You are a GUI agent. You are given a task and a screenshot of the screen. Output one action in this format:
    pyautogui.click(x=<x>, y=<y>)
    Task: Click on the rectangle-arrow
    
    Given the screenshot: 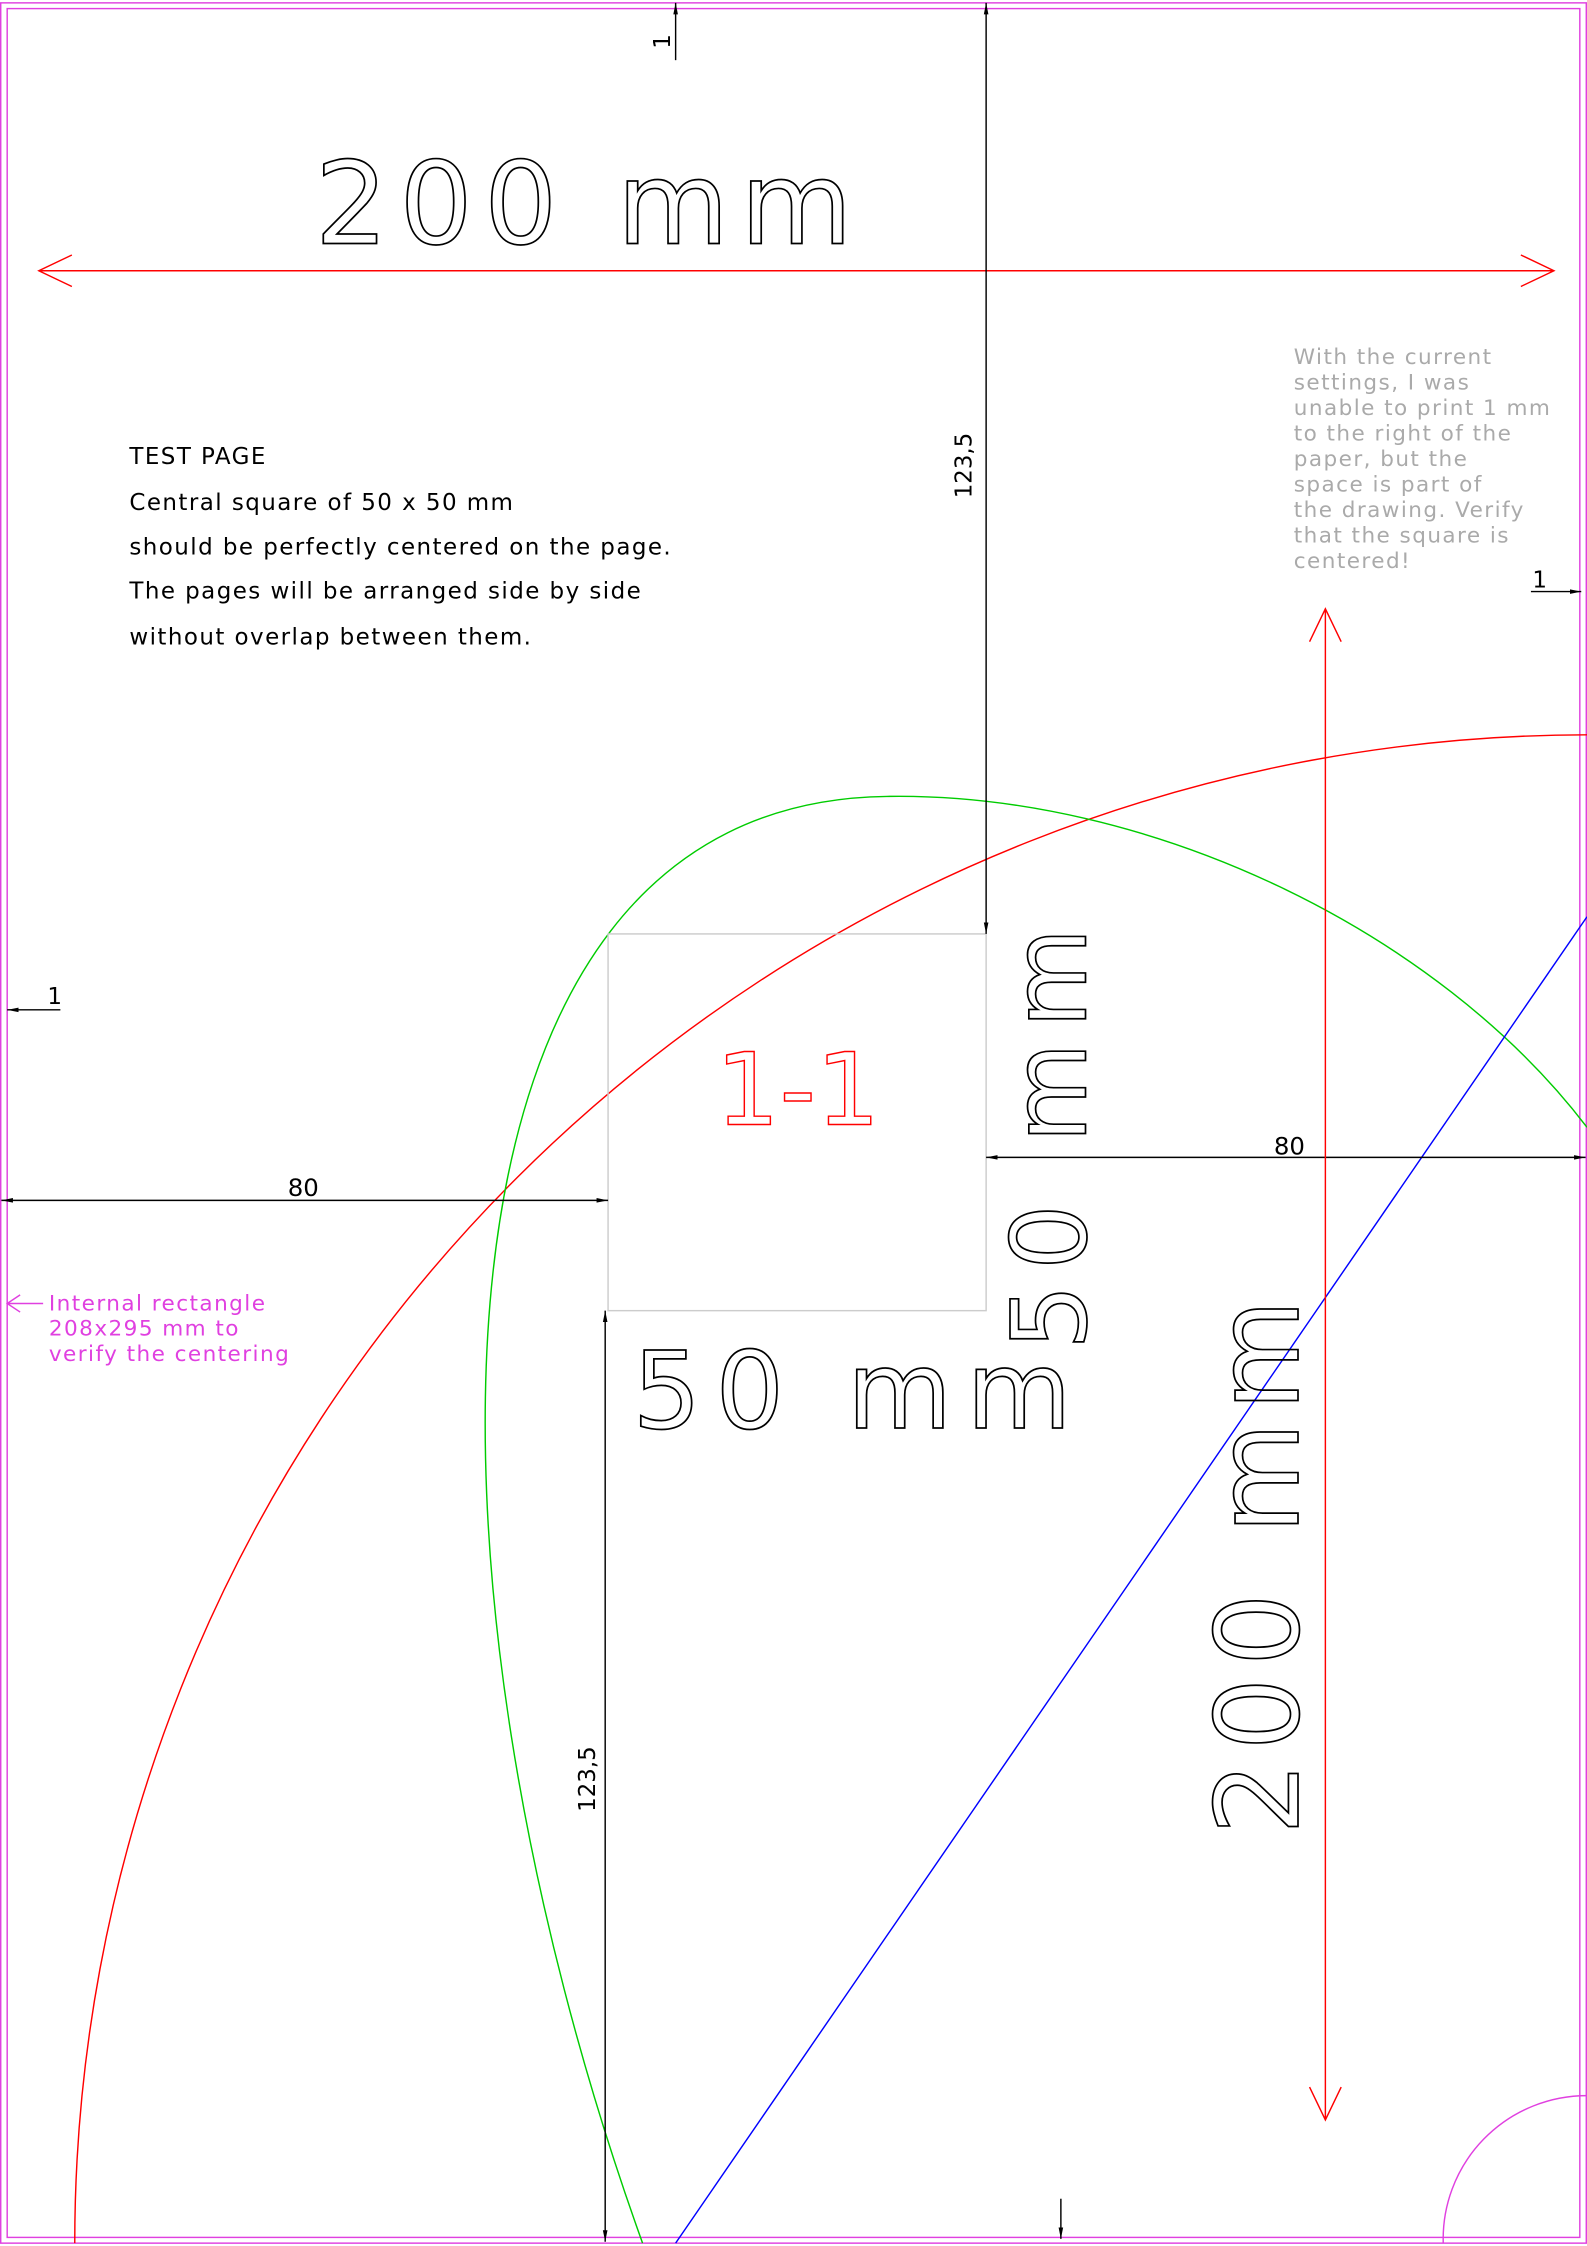 What is the action you would take?
    pyautogui.click(x=24, y=1303)
    